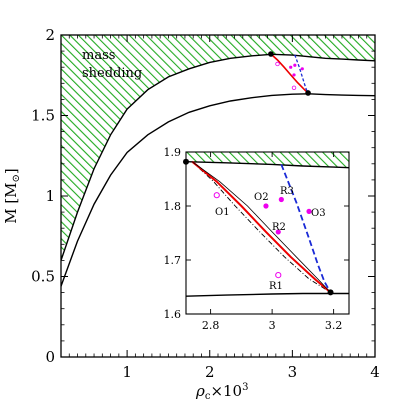  I want to click on inset-x-tick-label: 3, so click(272, 325).